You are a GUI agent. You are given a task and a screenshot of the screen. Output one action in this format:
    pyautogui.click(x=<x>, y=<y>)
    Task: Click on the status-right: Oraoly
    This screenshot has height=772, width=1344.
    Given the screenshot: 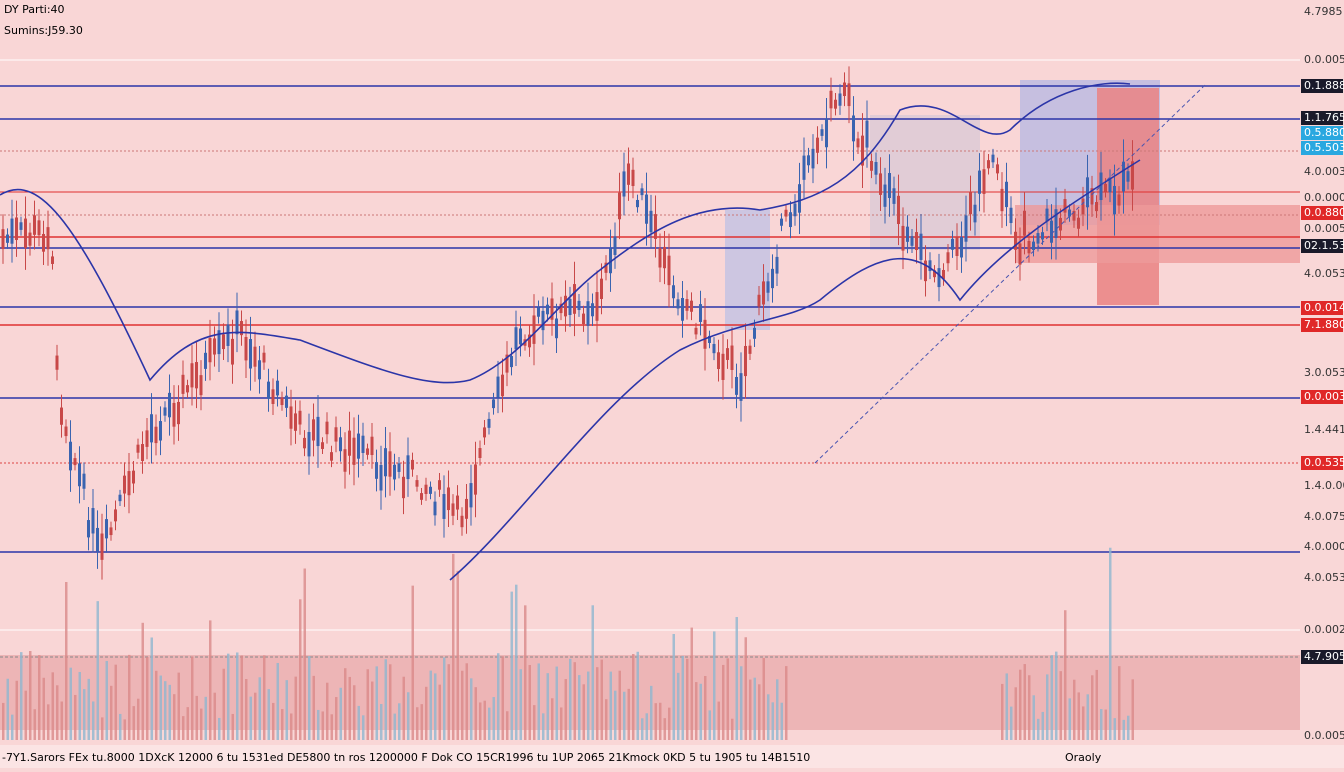 What is the action you would take?
    pyautogui.click(x=1083, y=757)
    